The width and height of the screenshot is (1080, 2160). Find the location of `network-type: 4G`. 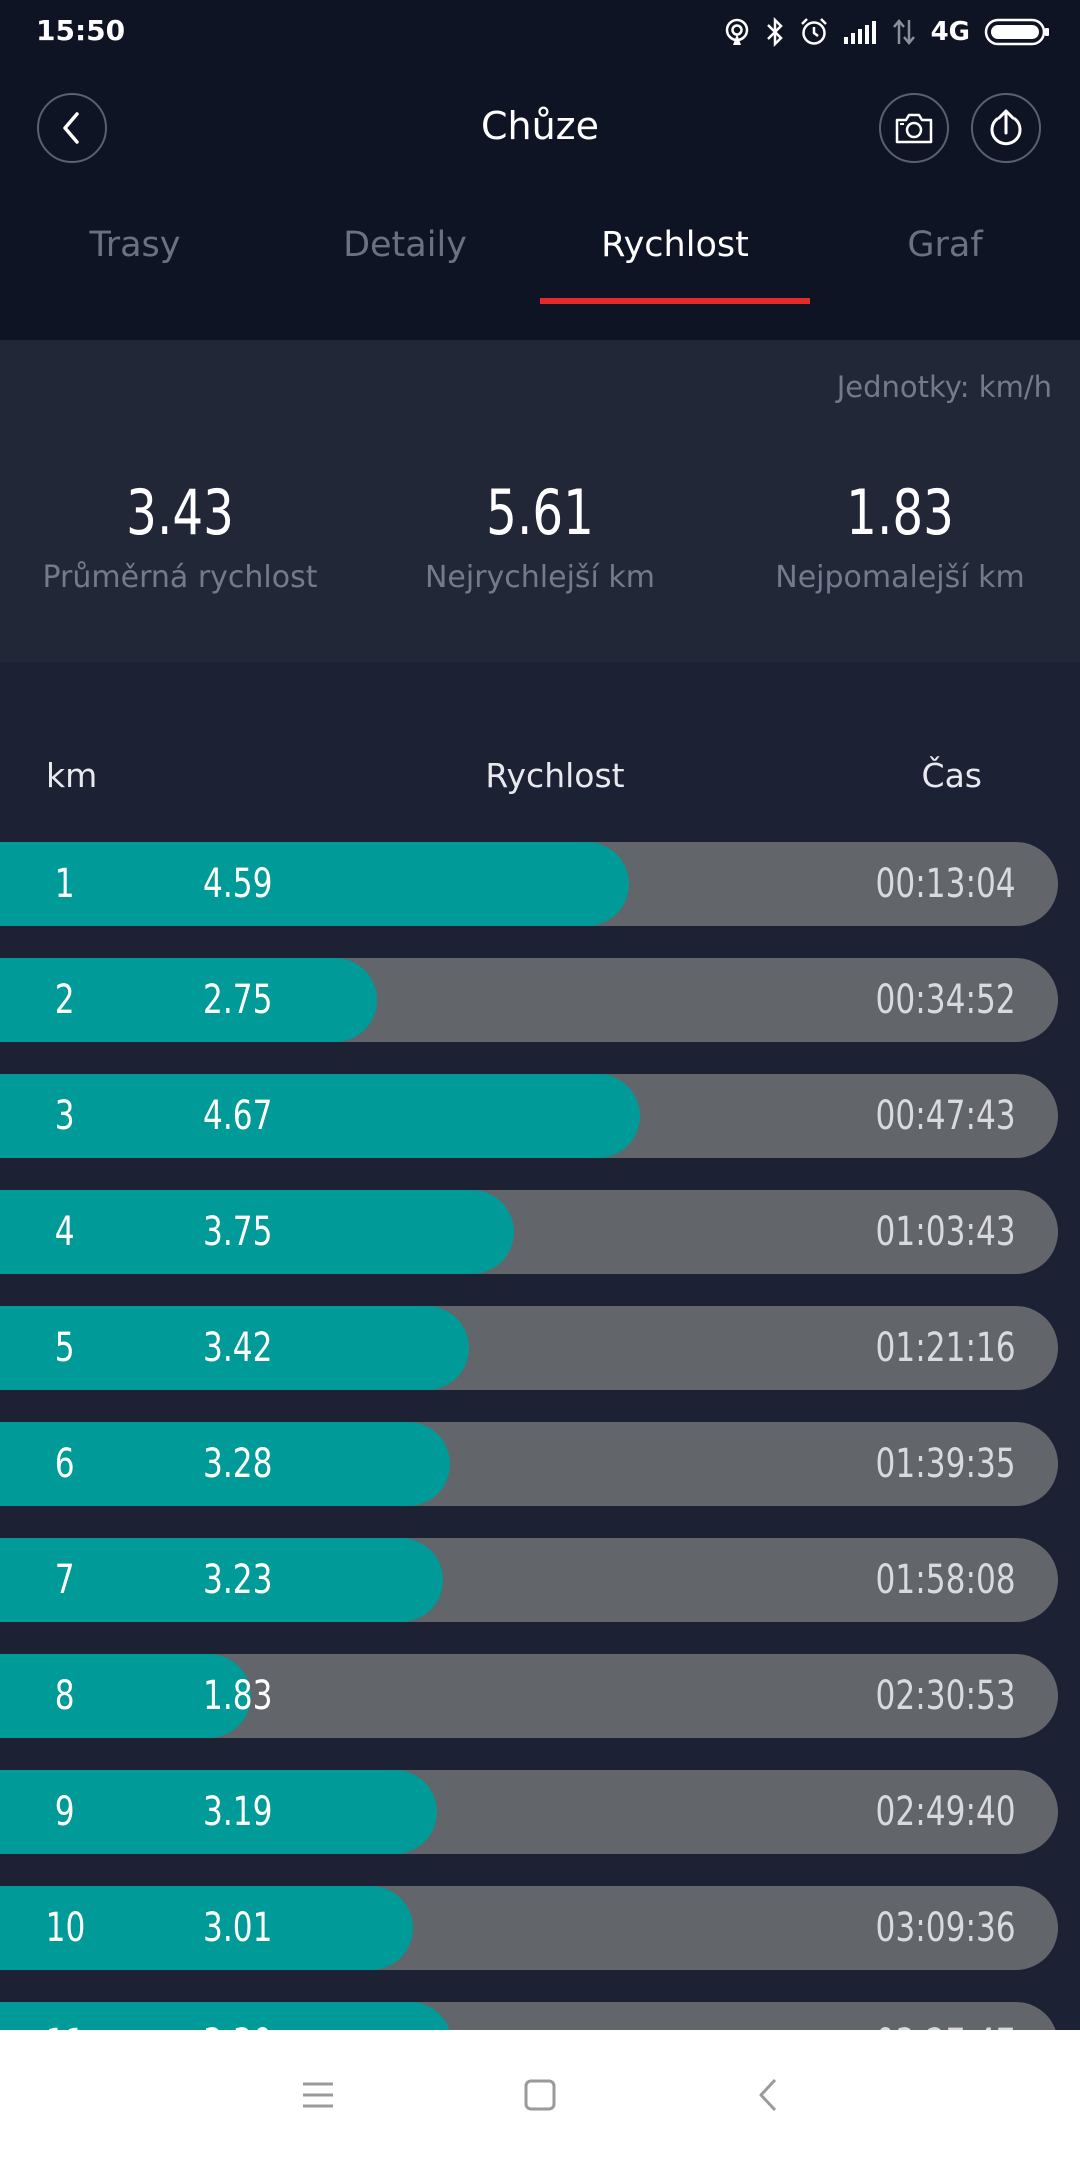

network-type: 4G is located at coordinates (950, 32).